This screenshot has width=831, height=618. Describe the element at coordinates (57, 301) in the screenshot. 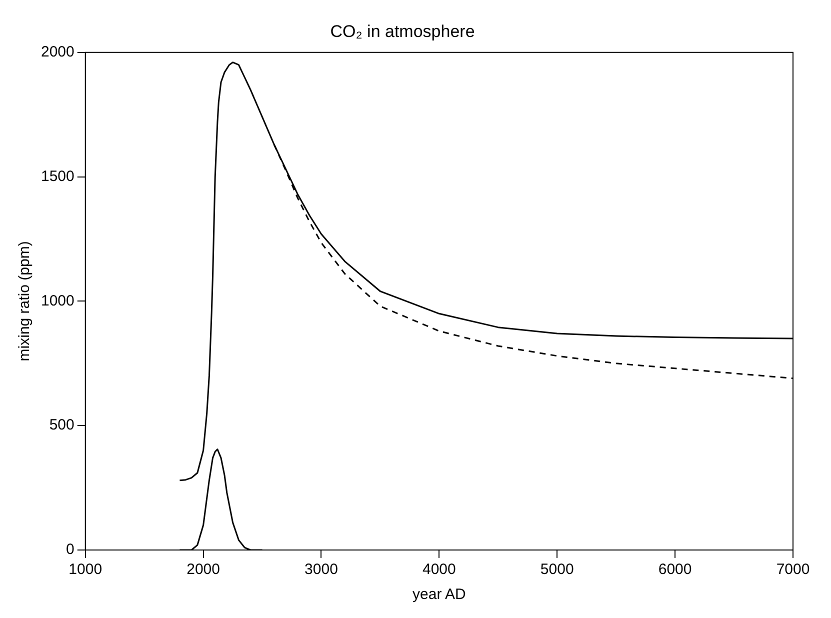

I see `y-tick-label: 1000` at that location.